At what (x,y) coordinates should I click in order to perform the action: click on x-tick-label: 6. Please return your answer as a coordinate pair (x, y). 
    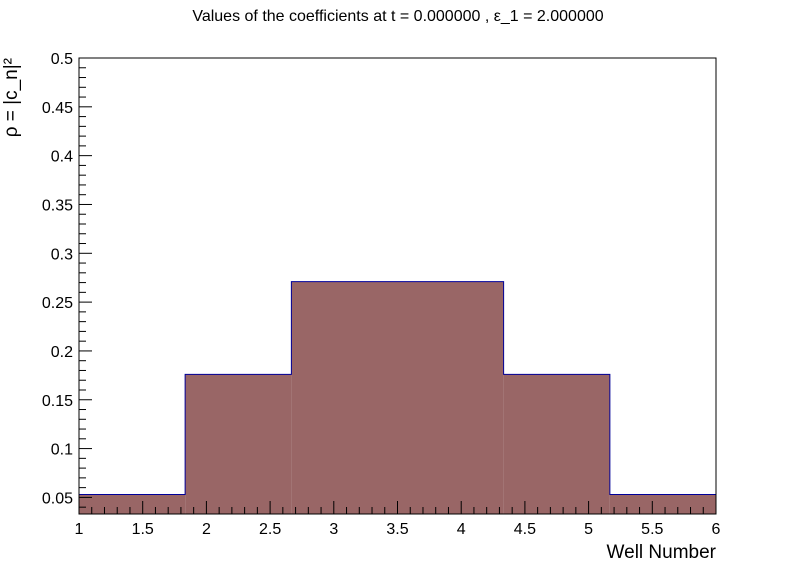
    Looking at the image, I should click on (716, 529).